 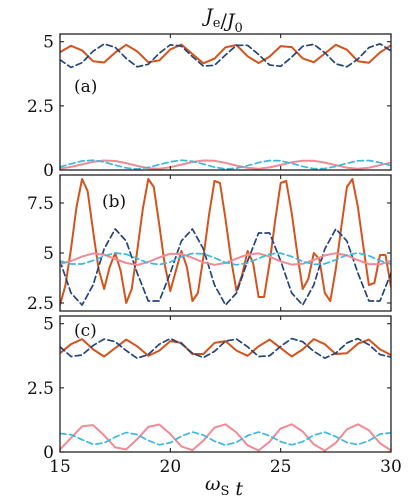 I want to click on panel-label: (a), so click(x=85, y=87).